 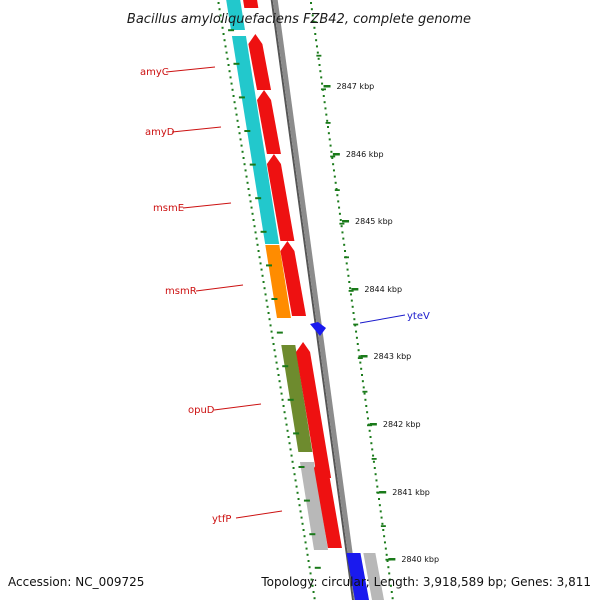 What do you see at coordinates (418, 316) in the screenshot?
I see `gene-label: yteV` at bounding box center [418, 316].